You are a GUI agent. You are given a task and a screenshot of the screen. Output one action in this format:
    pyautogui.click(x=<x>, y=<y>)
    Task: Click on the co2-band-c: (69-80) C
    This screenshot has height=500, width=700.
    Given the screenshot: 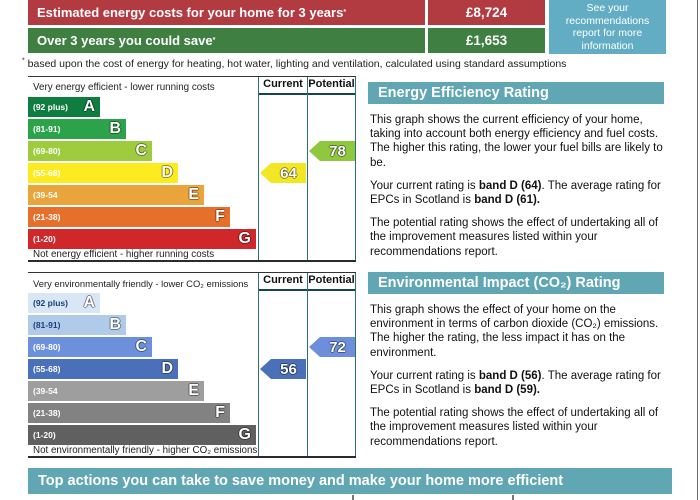 What is the action you would take?
    pyautogui.click(x=90, y=347)
    